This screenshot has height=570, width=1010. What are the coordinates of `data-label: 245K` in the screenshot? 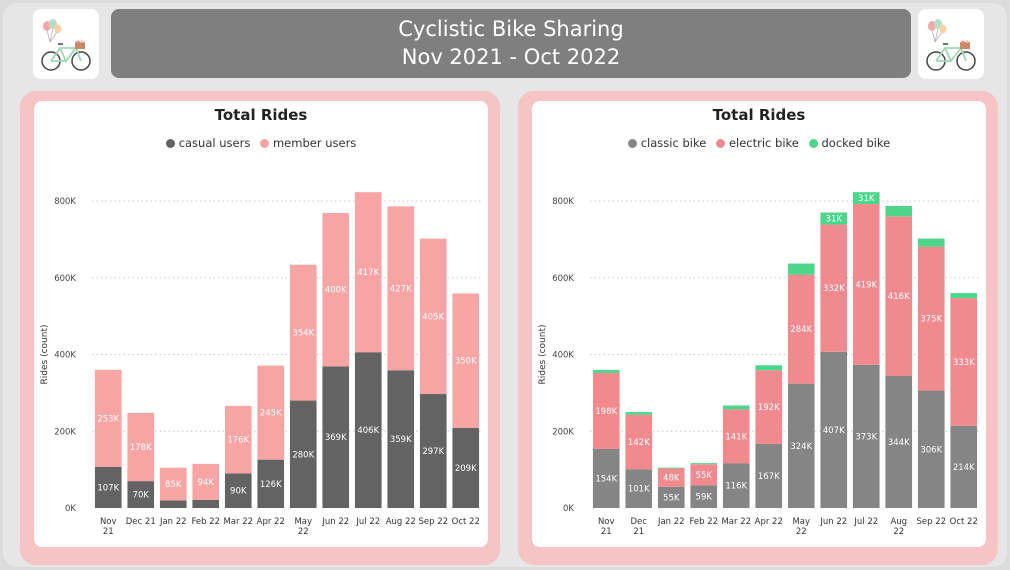 It's located at (271, 414).